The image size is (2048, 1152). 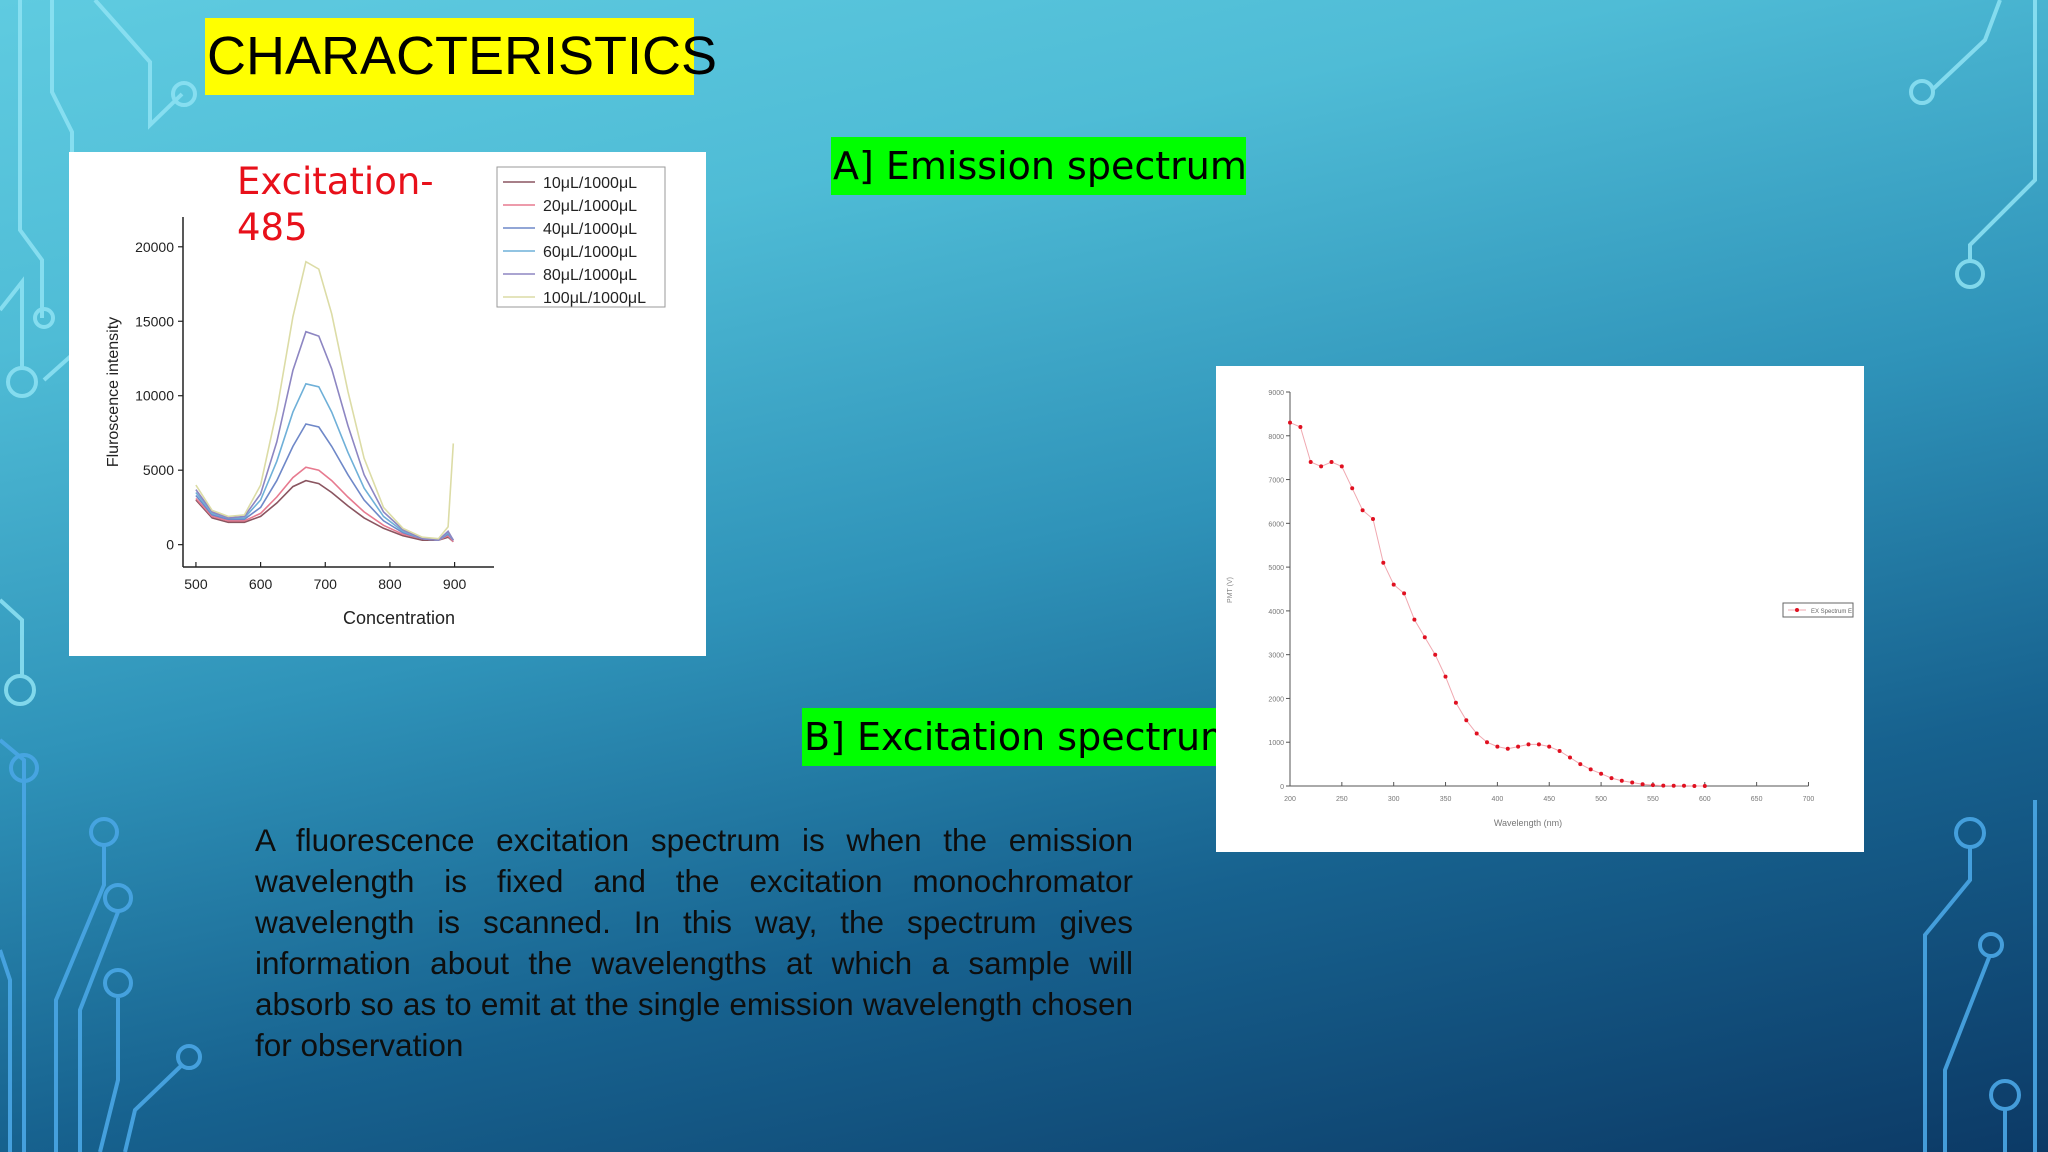 I want to click on emission-y-tick-label: 20000, so click(x=154, y=247).